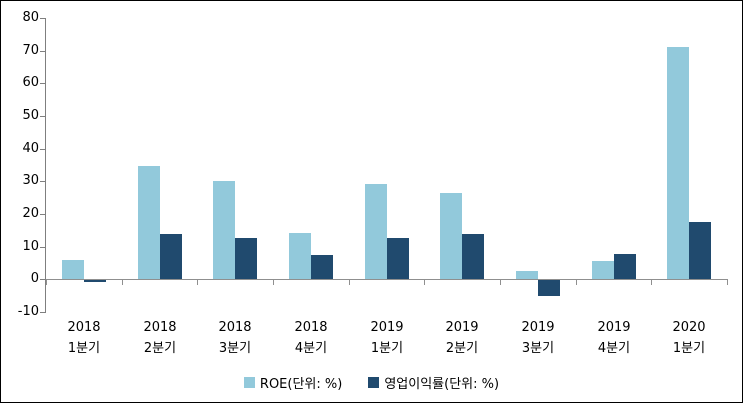 The width and height of the screenshot is (743, 403). I want to click on y-axis-label: 60, so click(30, 82).